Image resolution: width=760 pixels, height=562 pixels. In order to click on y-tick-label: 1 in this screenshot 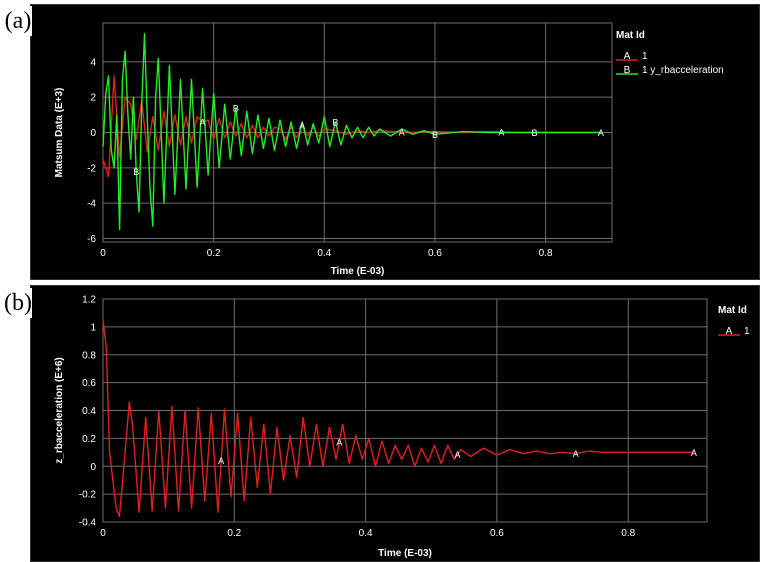, I will do `click(93, 327)`.